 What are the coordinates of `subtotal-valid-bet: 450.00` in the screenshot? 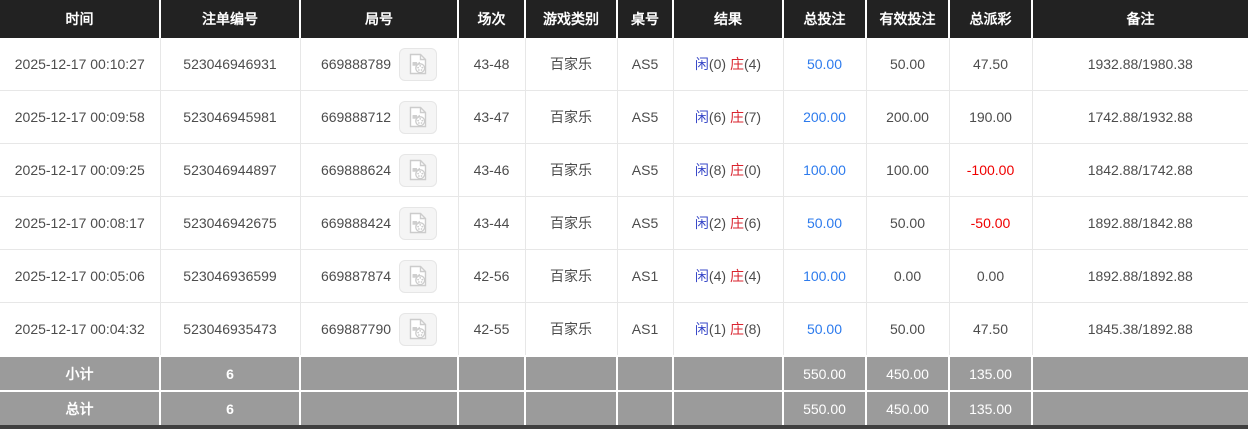 It's located at (908, 373).